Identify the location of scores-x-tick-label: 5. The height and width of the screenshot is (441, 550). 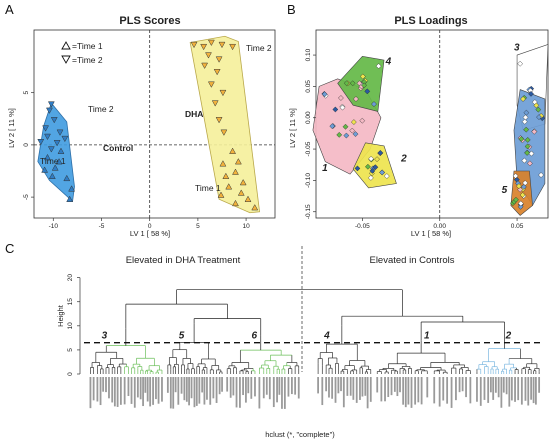
(198, 226).